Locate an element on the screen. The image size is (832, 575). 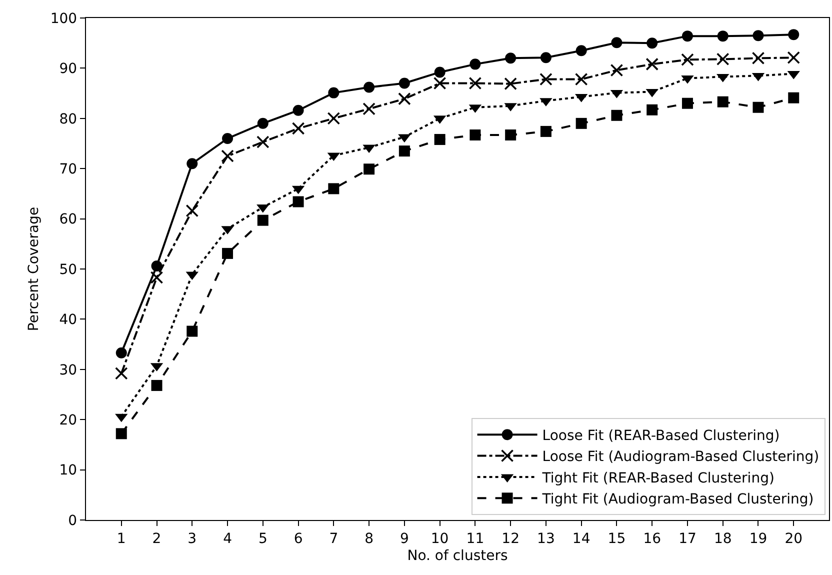
x-tick-label: 9 is located at coordinates (404, 538).